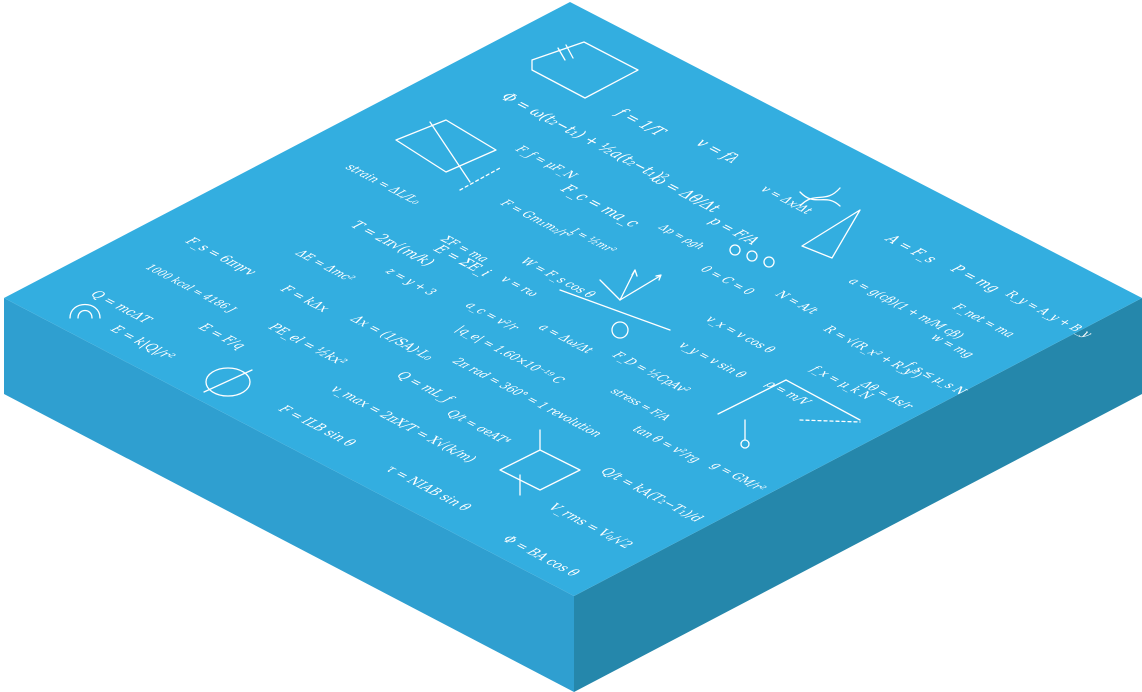  What do you see at coordinates (446, 146) in the screenshot?
I see `incline-triangle` at bounding box center [446, 146].